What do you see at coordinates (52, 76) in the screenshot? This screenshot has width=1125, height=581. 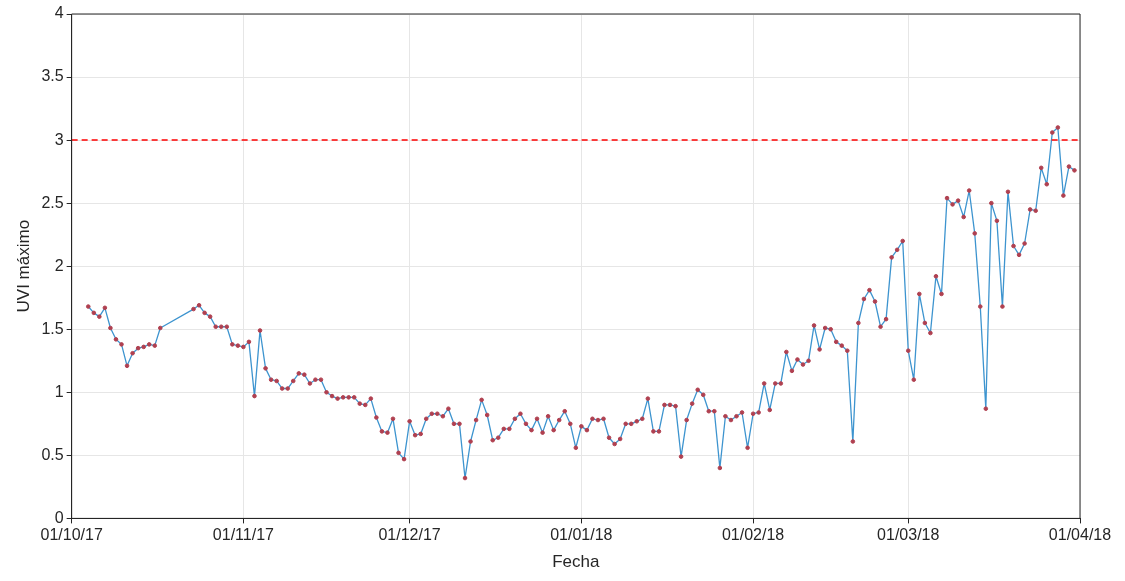 I see `y-tick-label: 3.5` at bounding box center [52, 76].